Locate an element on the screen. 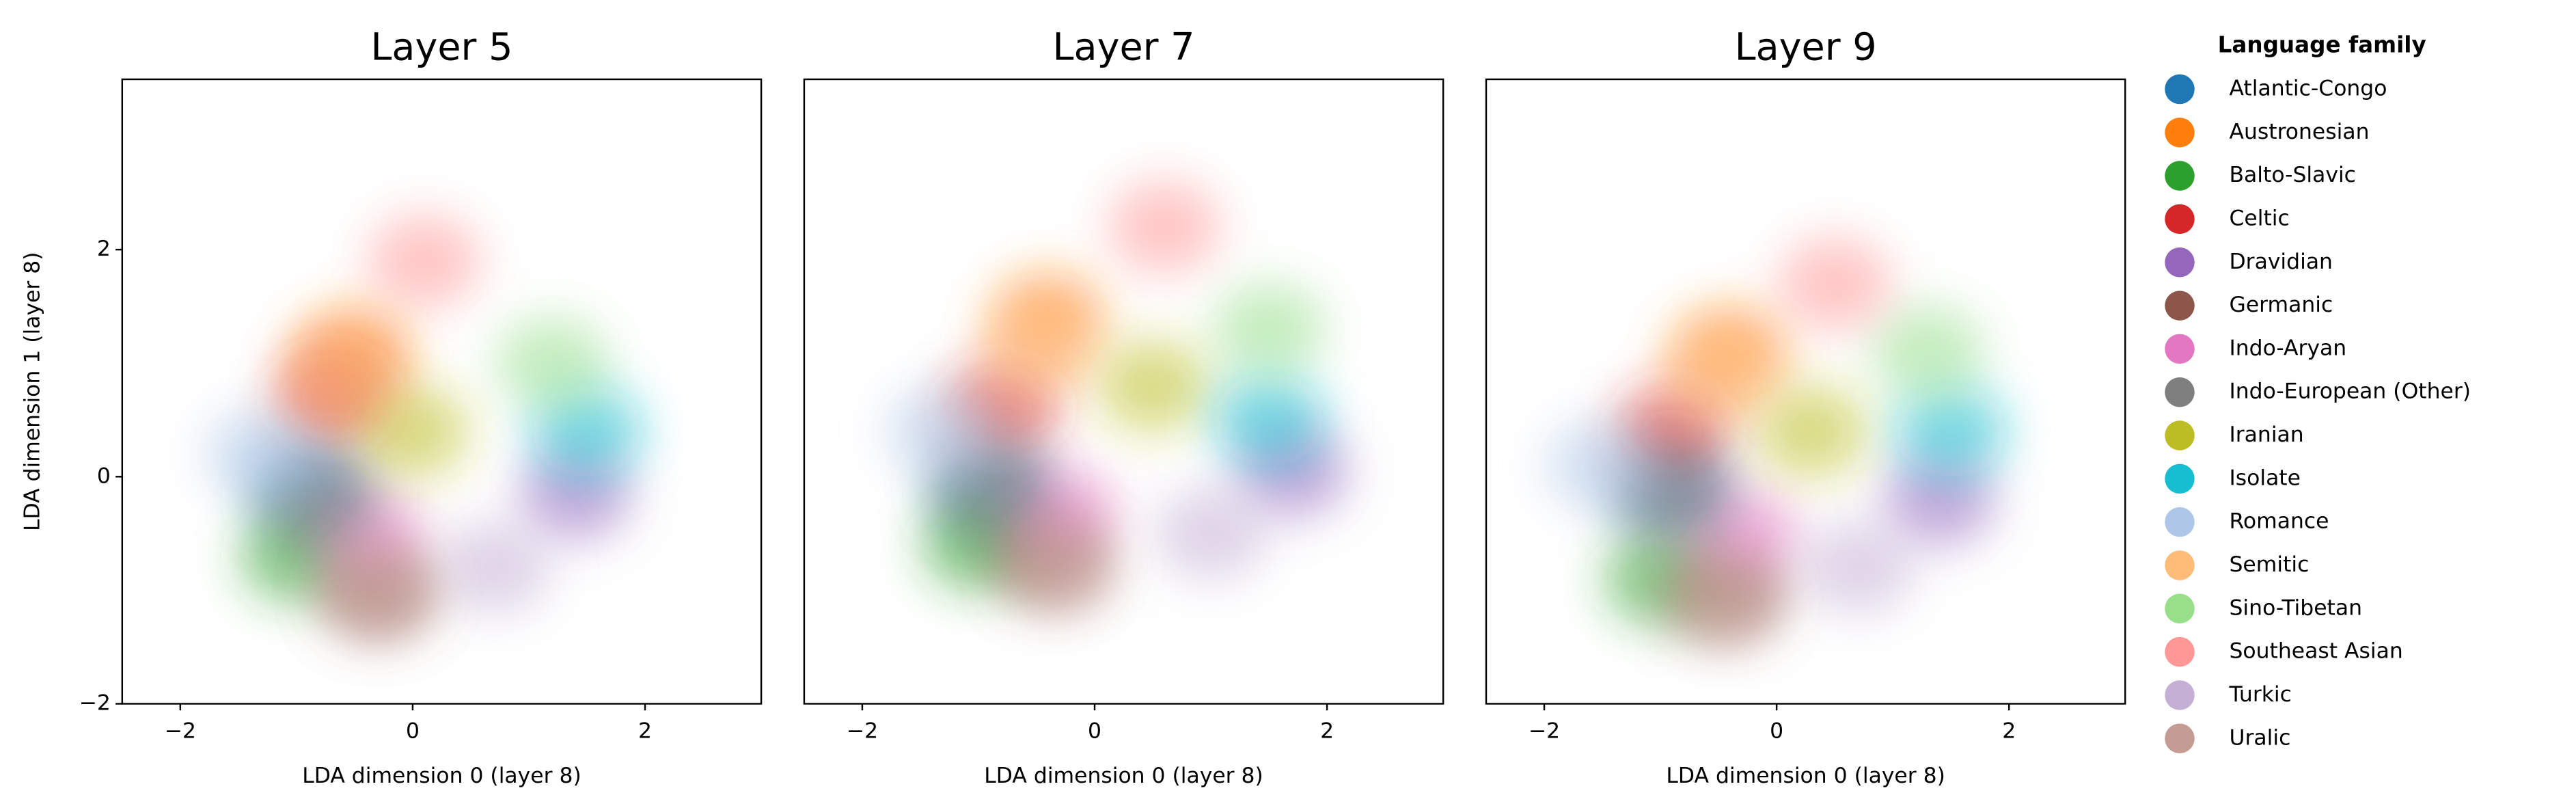 This screenshot has height=808, width=2576. legend-label: Iranian is located at coordinates (2267, 434).